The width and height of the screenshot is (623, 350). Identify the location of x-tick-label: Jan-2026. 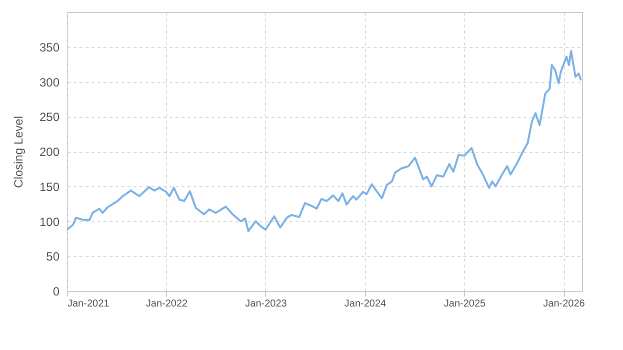
(564, 304).